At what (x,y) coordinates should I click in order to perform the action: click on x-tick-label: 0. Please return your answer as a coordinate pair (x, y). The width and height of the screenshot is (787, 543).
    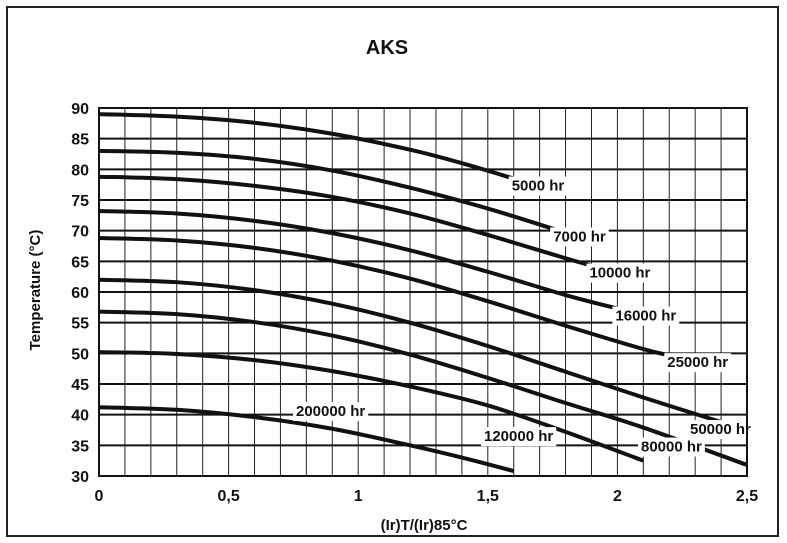
    Looking at the image, I should click on (99, 496).